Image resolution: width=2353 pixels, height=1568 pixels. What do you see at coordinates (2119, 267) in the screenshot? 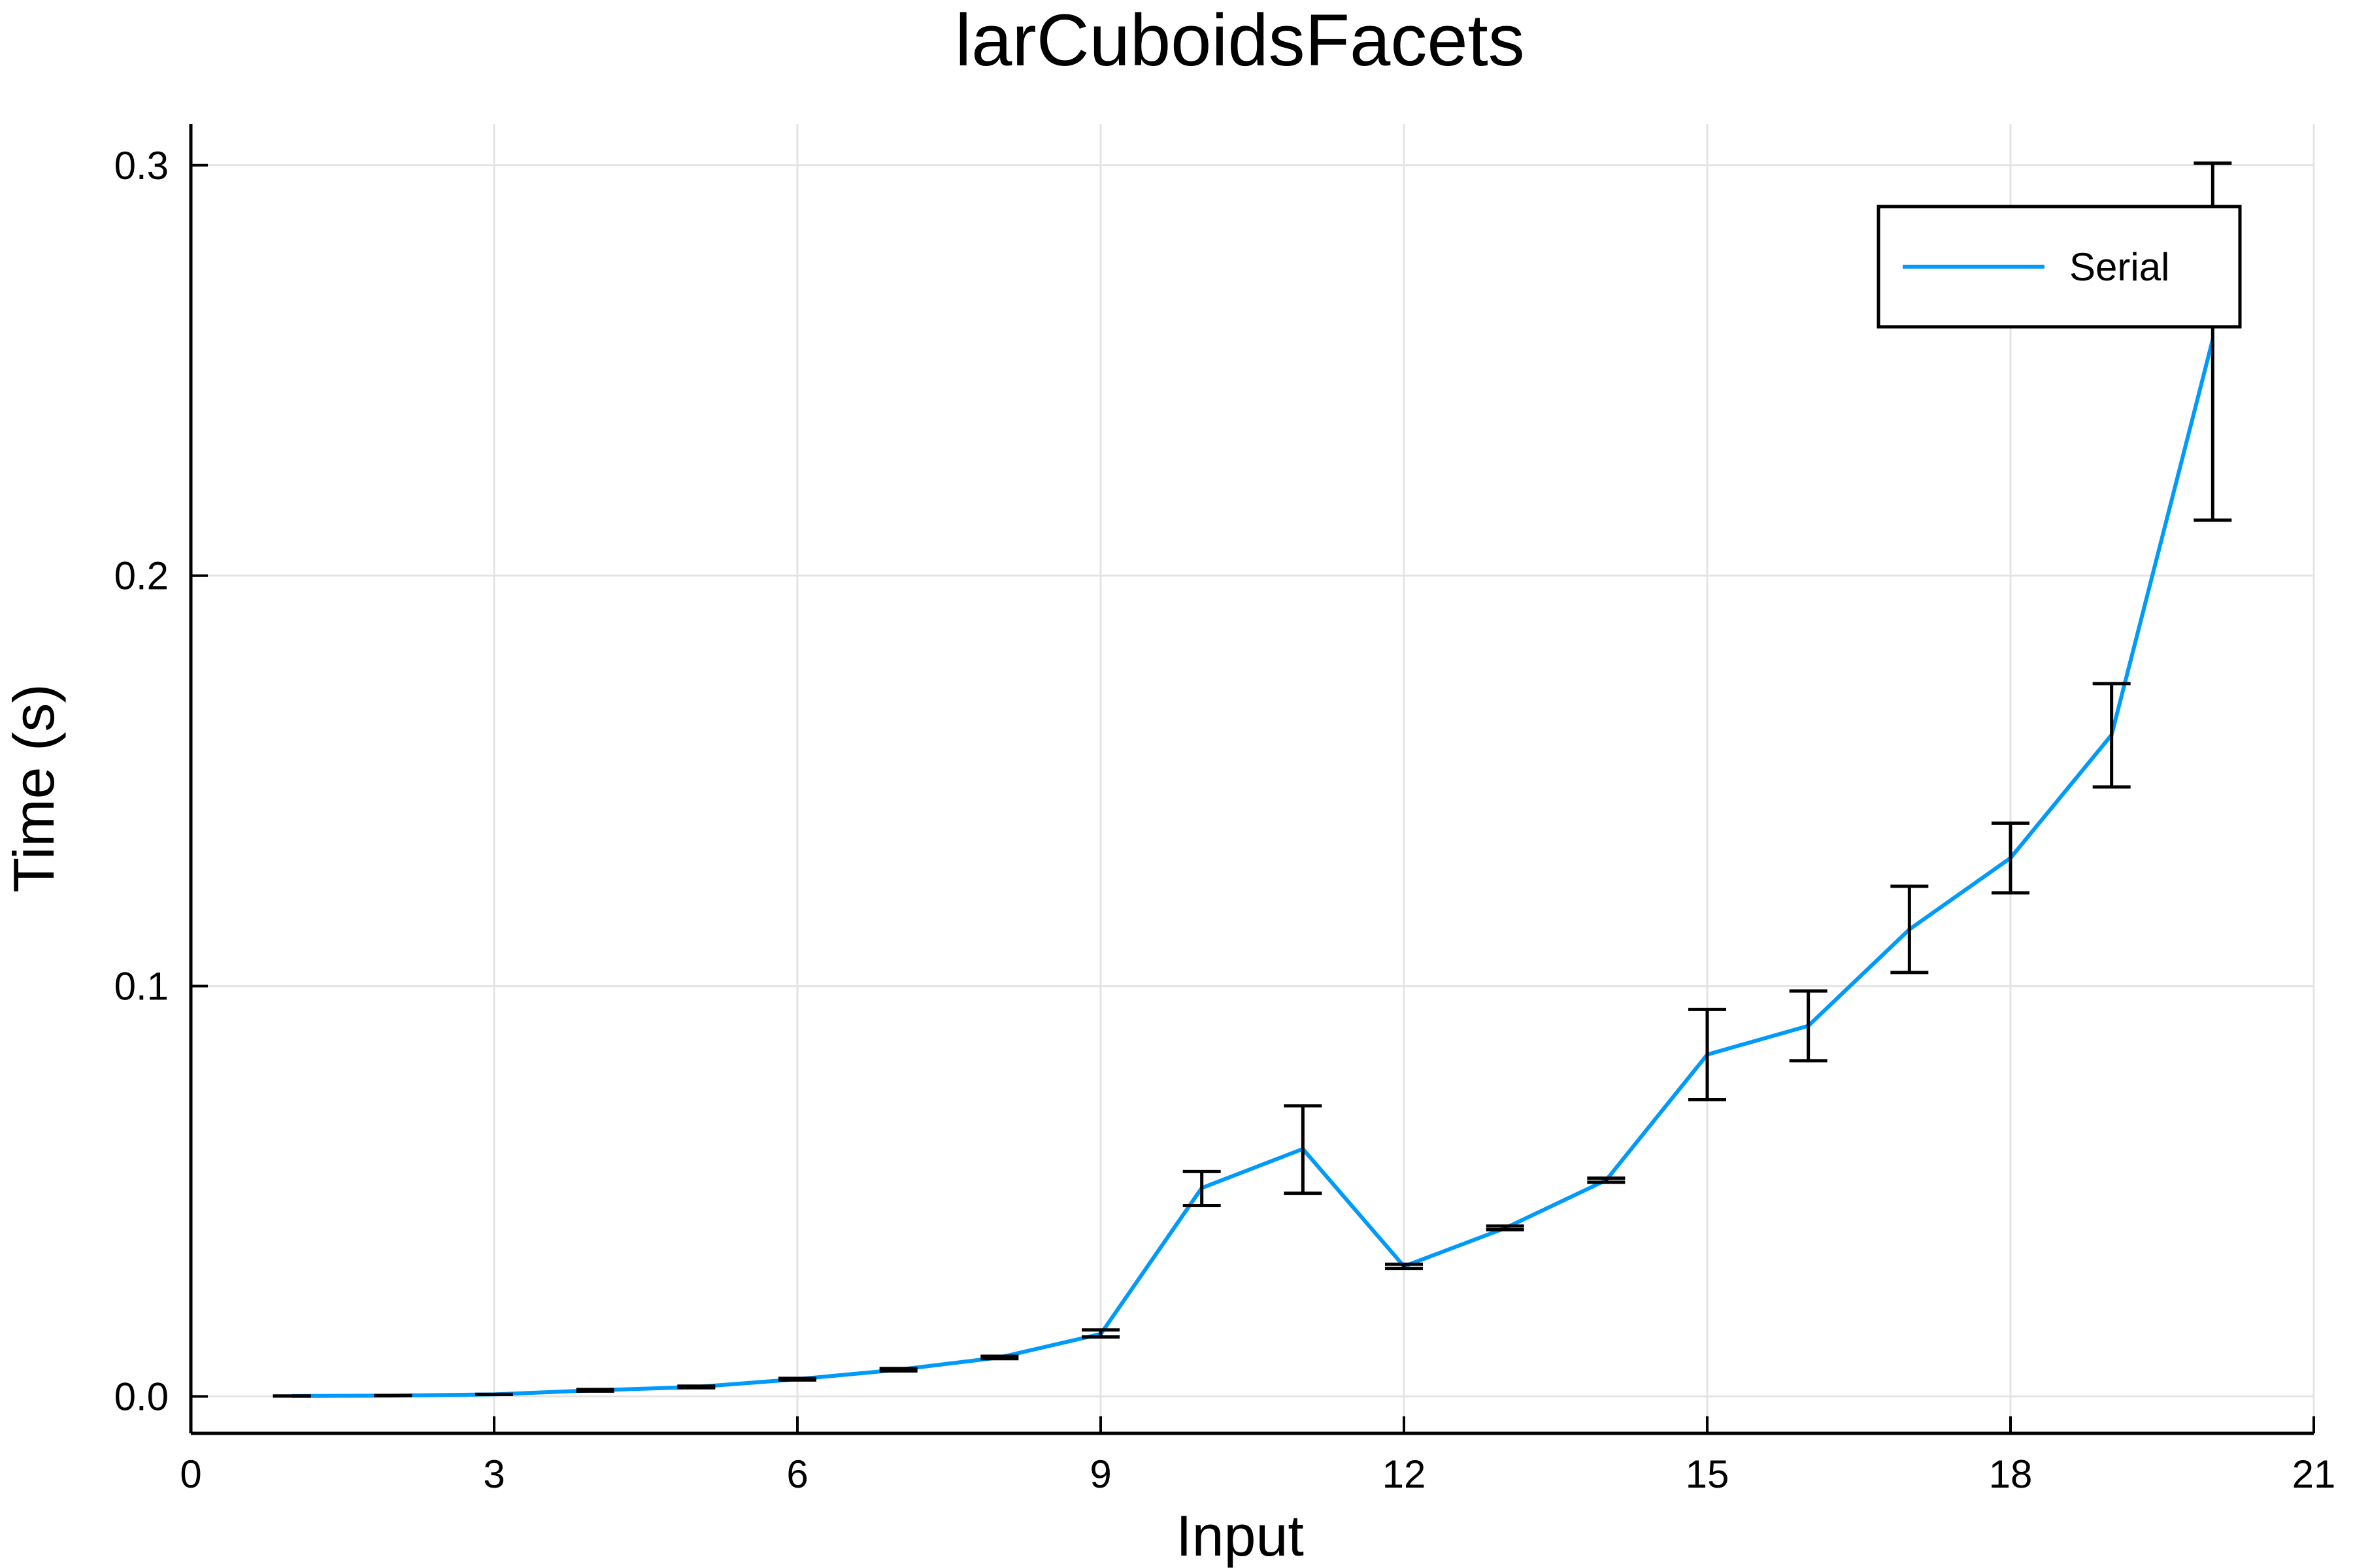
I see `legend-label: Serial` at bounding box center [2119, 267].